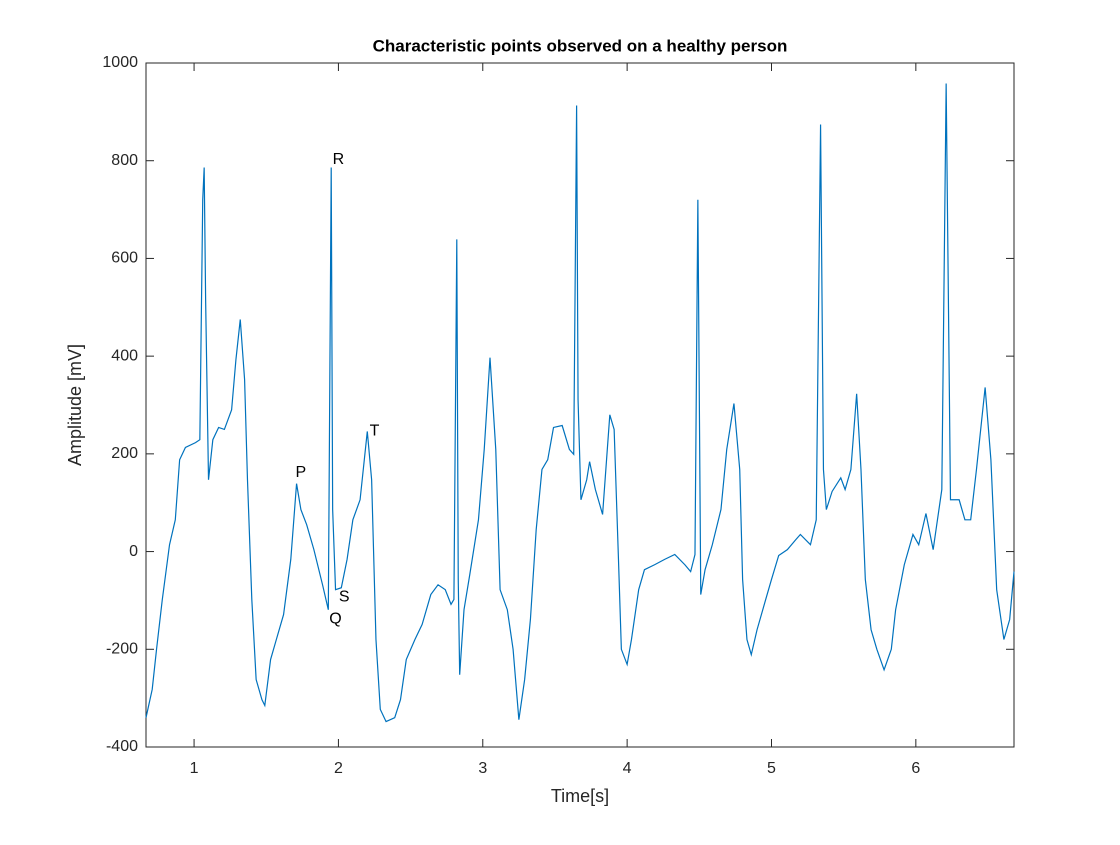 This screenshot has width=1120, height=845. Describe the element at coordinates (915, 768) in the screenshot. I see `x-tick-label: 6` at that location.